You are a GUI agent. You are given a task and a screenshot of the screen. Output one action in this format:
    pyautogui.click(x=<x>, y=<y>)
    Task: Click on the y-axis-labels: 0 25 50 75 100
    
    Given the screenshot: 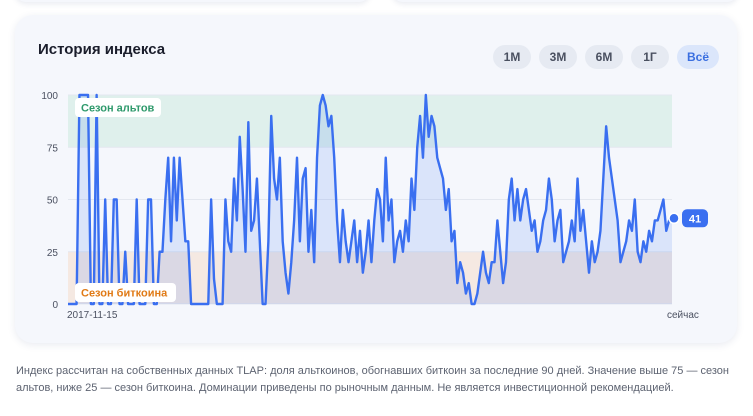 What is the action you would take?
    pyautogui.click(x=49, y=201)
    